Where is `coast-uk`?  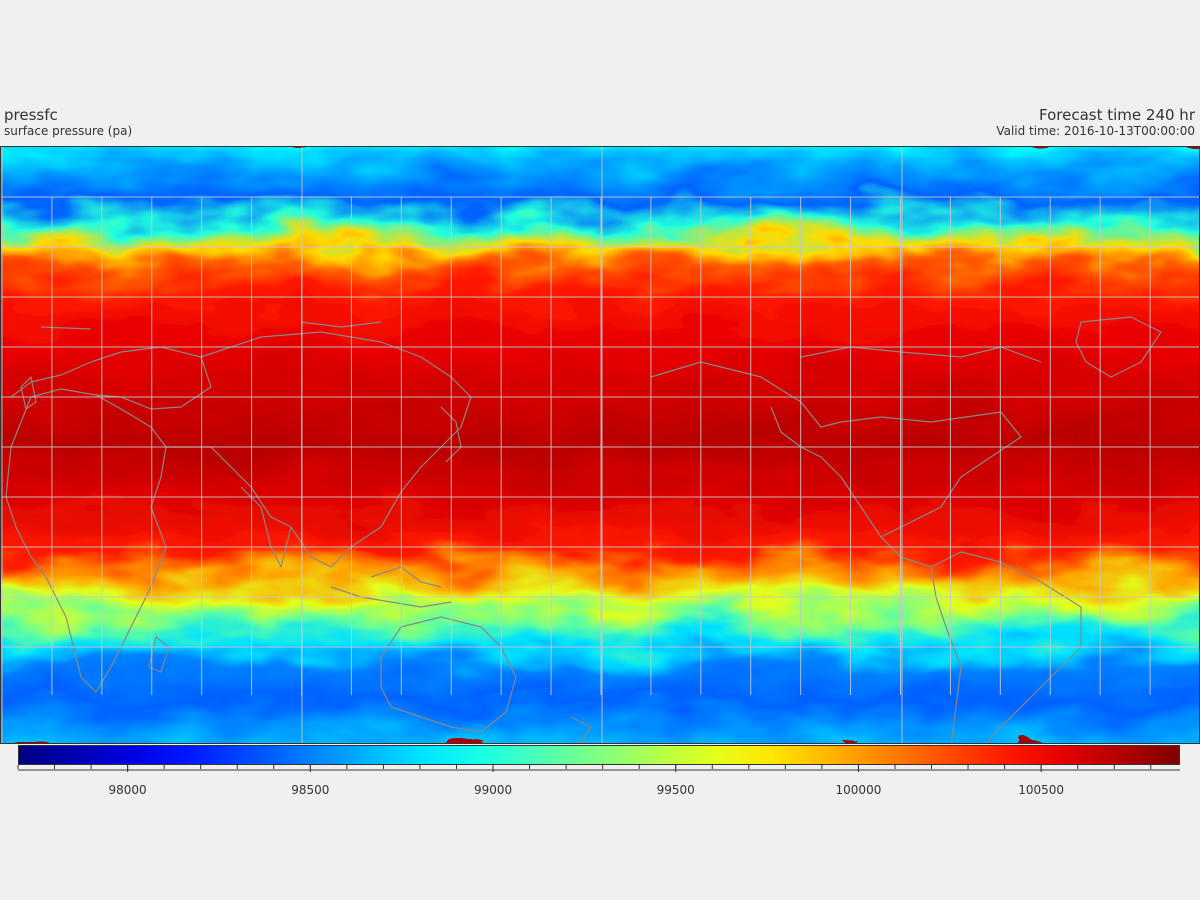 coast-uk is located at coordinates (28, 393).